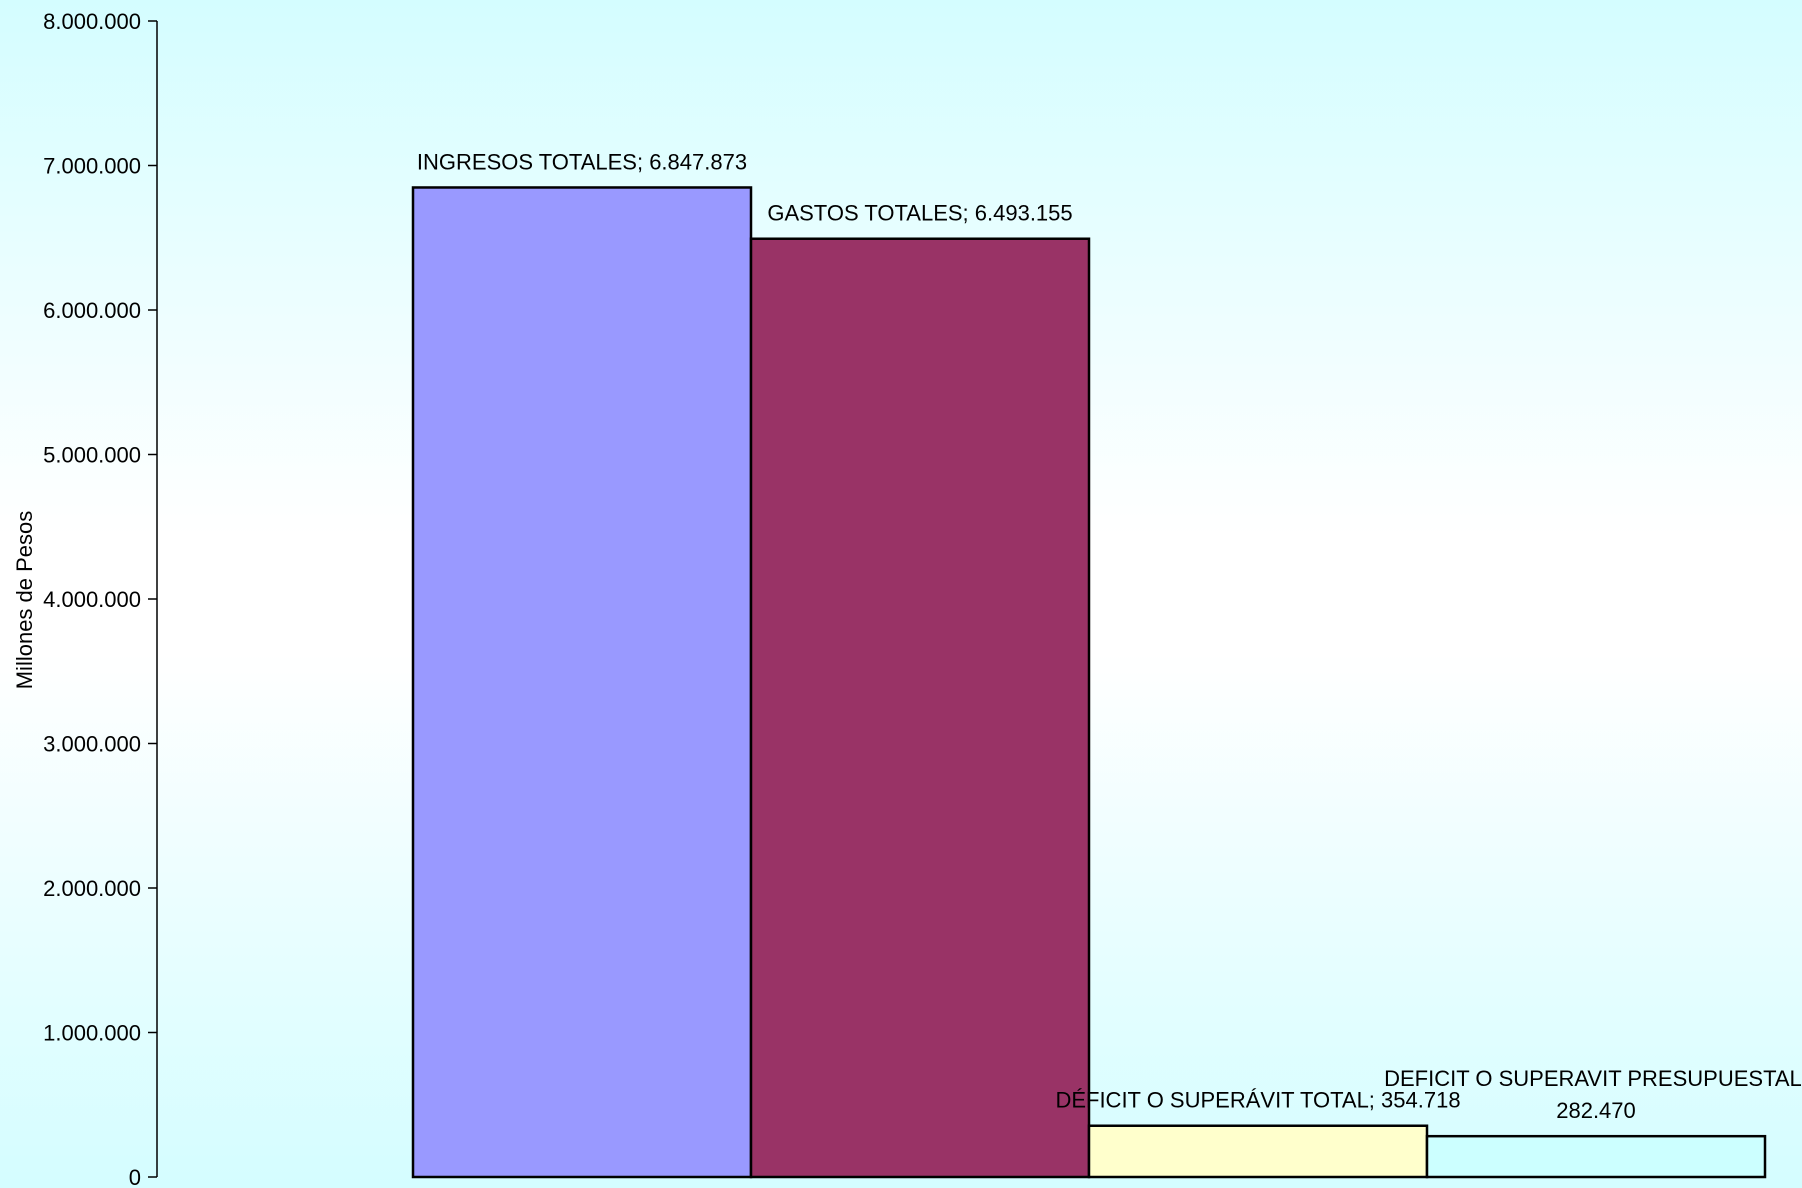 The height and width of the screenshot is (1188, 1802). I want to click on y-tick-label: 5.000.000, so click(92, 455).